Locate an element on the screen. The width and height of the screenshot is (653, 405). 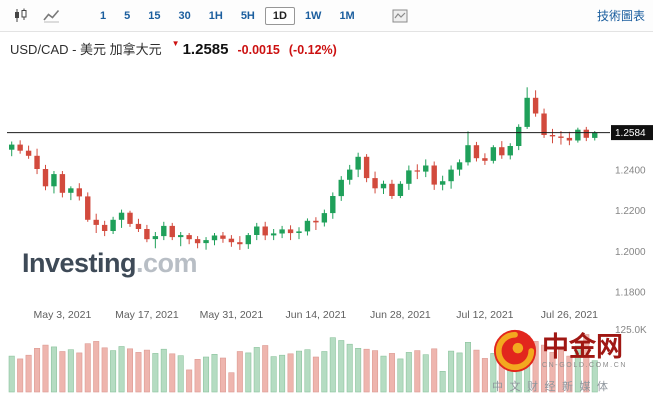
price-down-icon: ▼ is located at coordinates (175, 43).